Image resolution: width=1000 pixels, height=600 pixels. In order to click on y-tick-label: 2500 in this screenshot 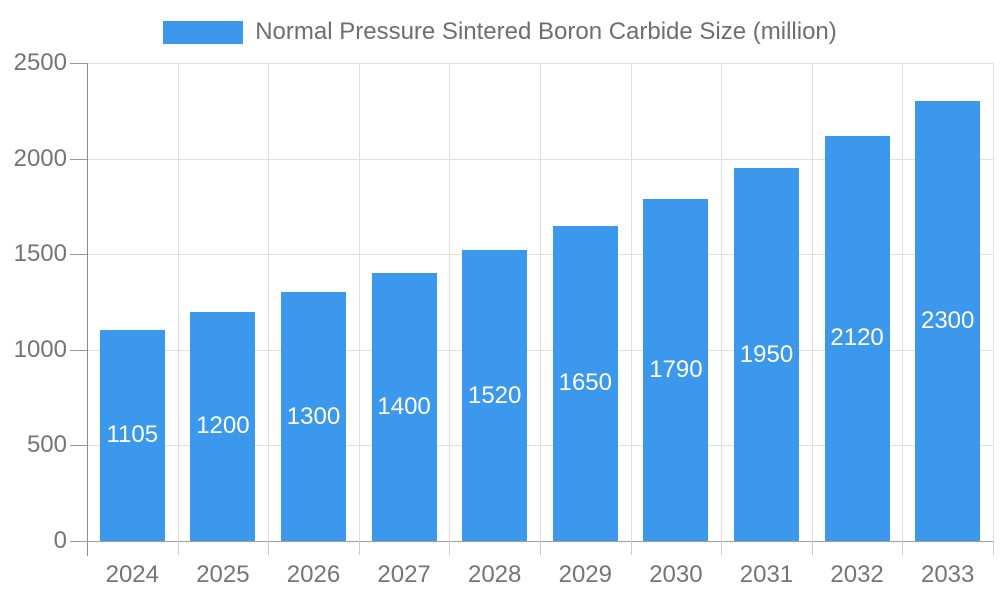, I will do `click(40, 62)`.